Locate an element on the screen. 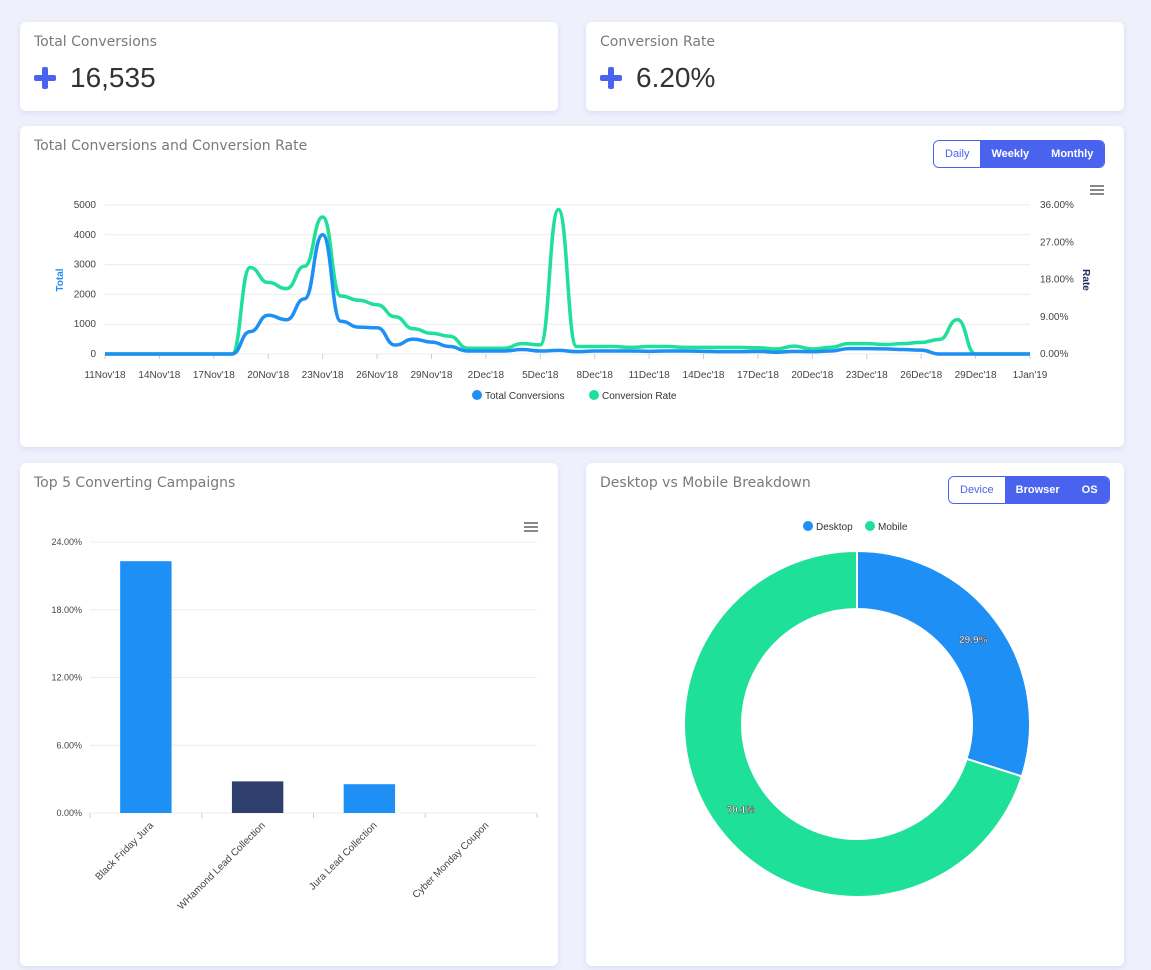 The width and height of the screenshot is (1151, 970). y-tick-label: 0.00% is located at coordinates (69, 813).